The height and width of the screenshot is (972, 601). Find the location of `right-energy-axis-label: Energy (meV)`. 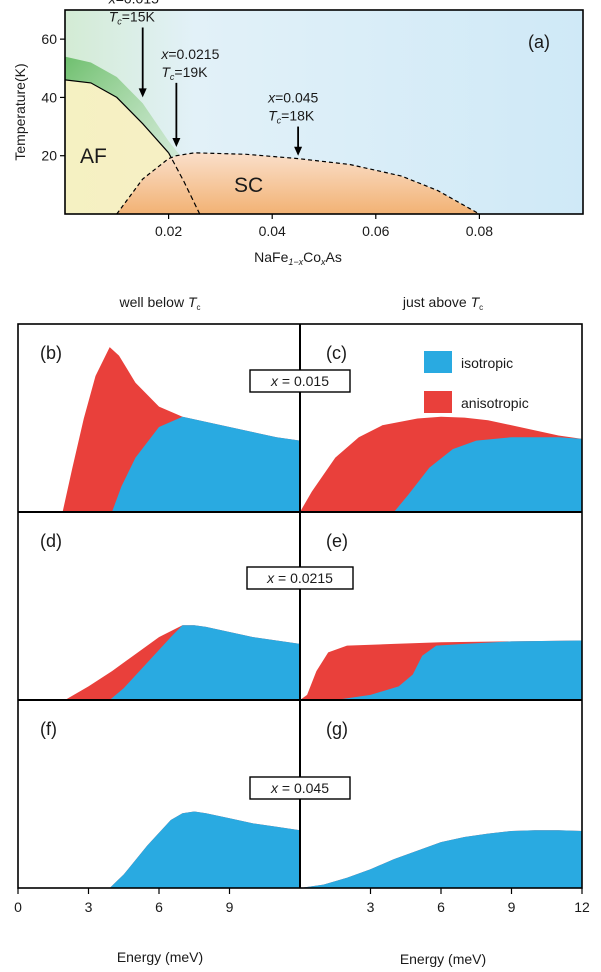

right-energy-axis-label: Energy (meV) is located at coordinates (443, 959).